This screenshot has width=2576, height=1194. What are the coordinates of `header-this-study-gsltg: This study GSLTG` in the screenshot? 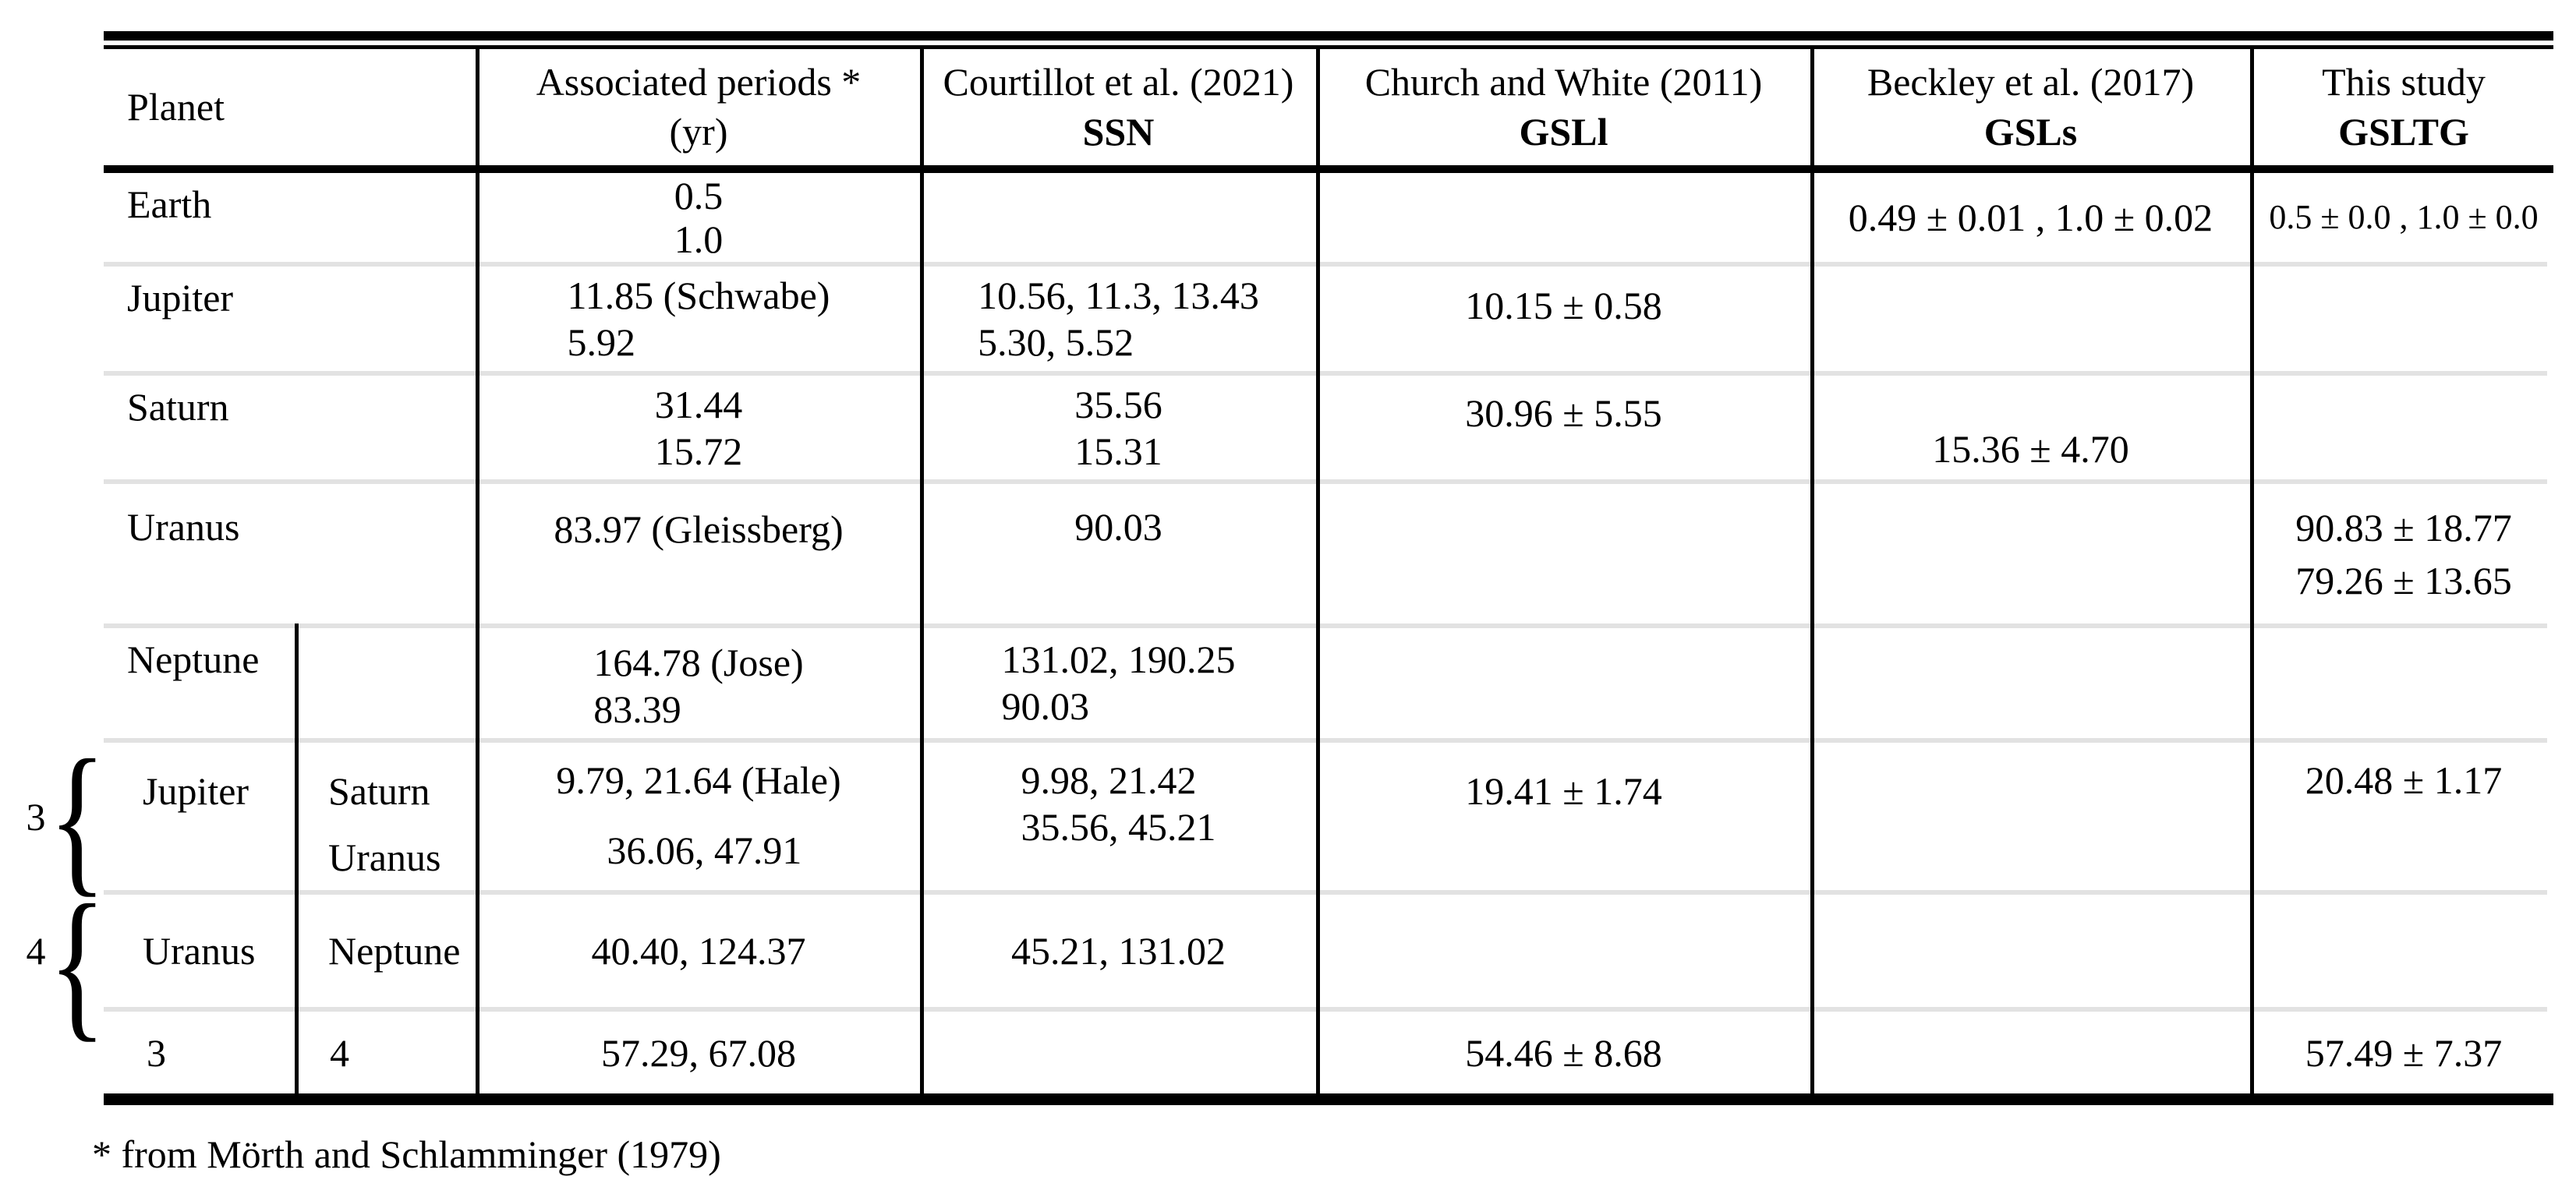 It's located at (2404, 107).